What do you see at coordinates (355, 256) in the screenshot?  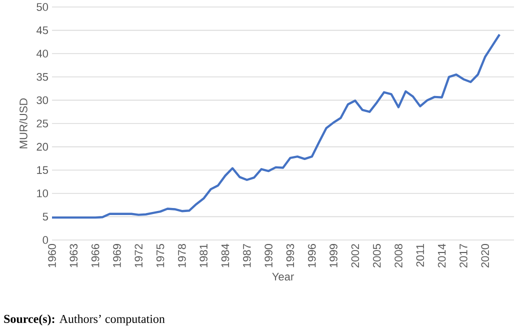 I see `x-tick-label: 2002` at bounding box center [355, 256].